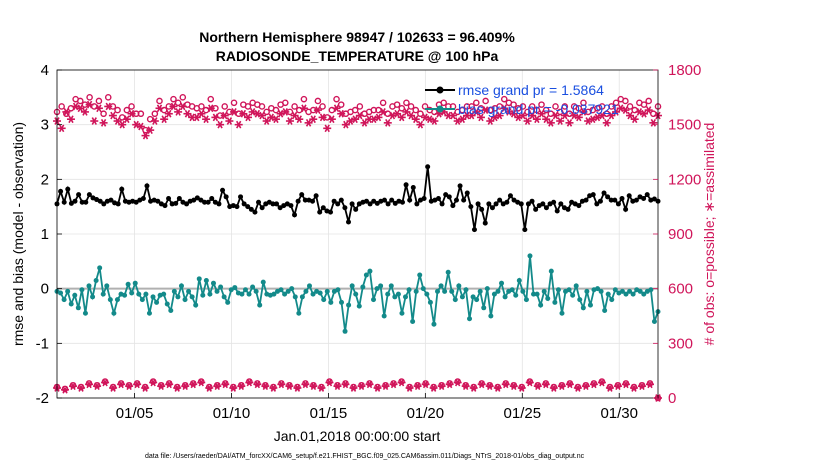 This screenshot has height=470, width=830. Describe the element at coordinates (684, 179) in the screenshot. I see `y-tick-label-right: 1200` at that location.